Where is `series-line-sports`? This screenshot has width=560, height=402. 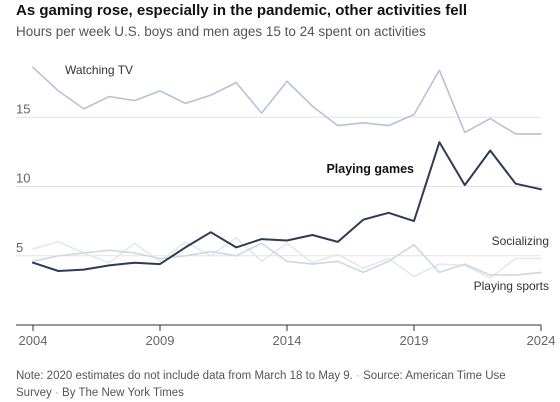 series-line-sports is located at coordinates (287, 259).